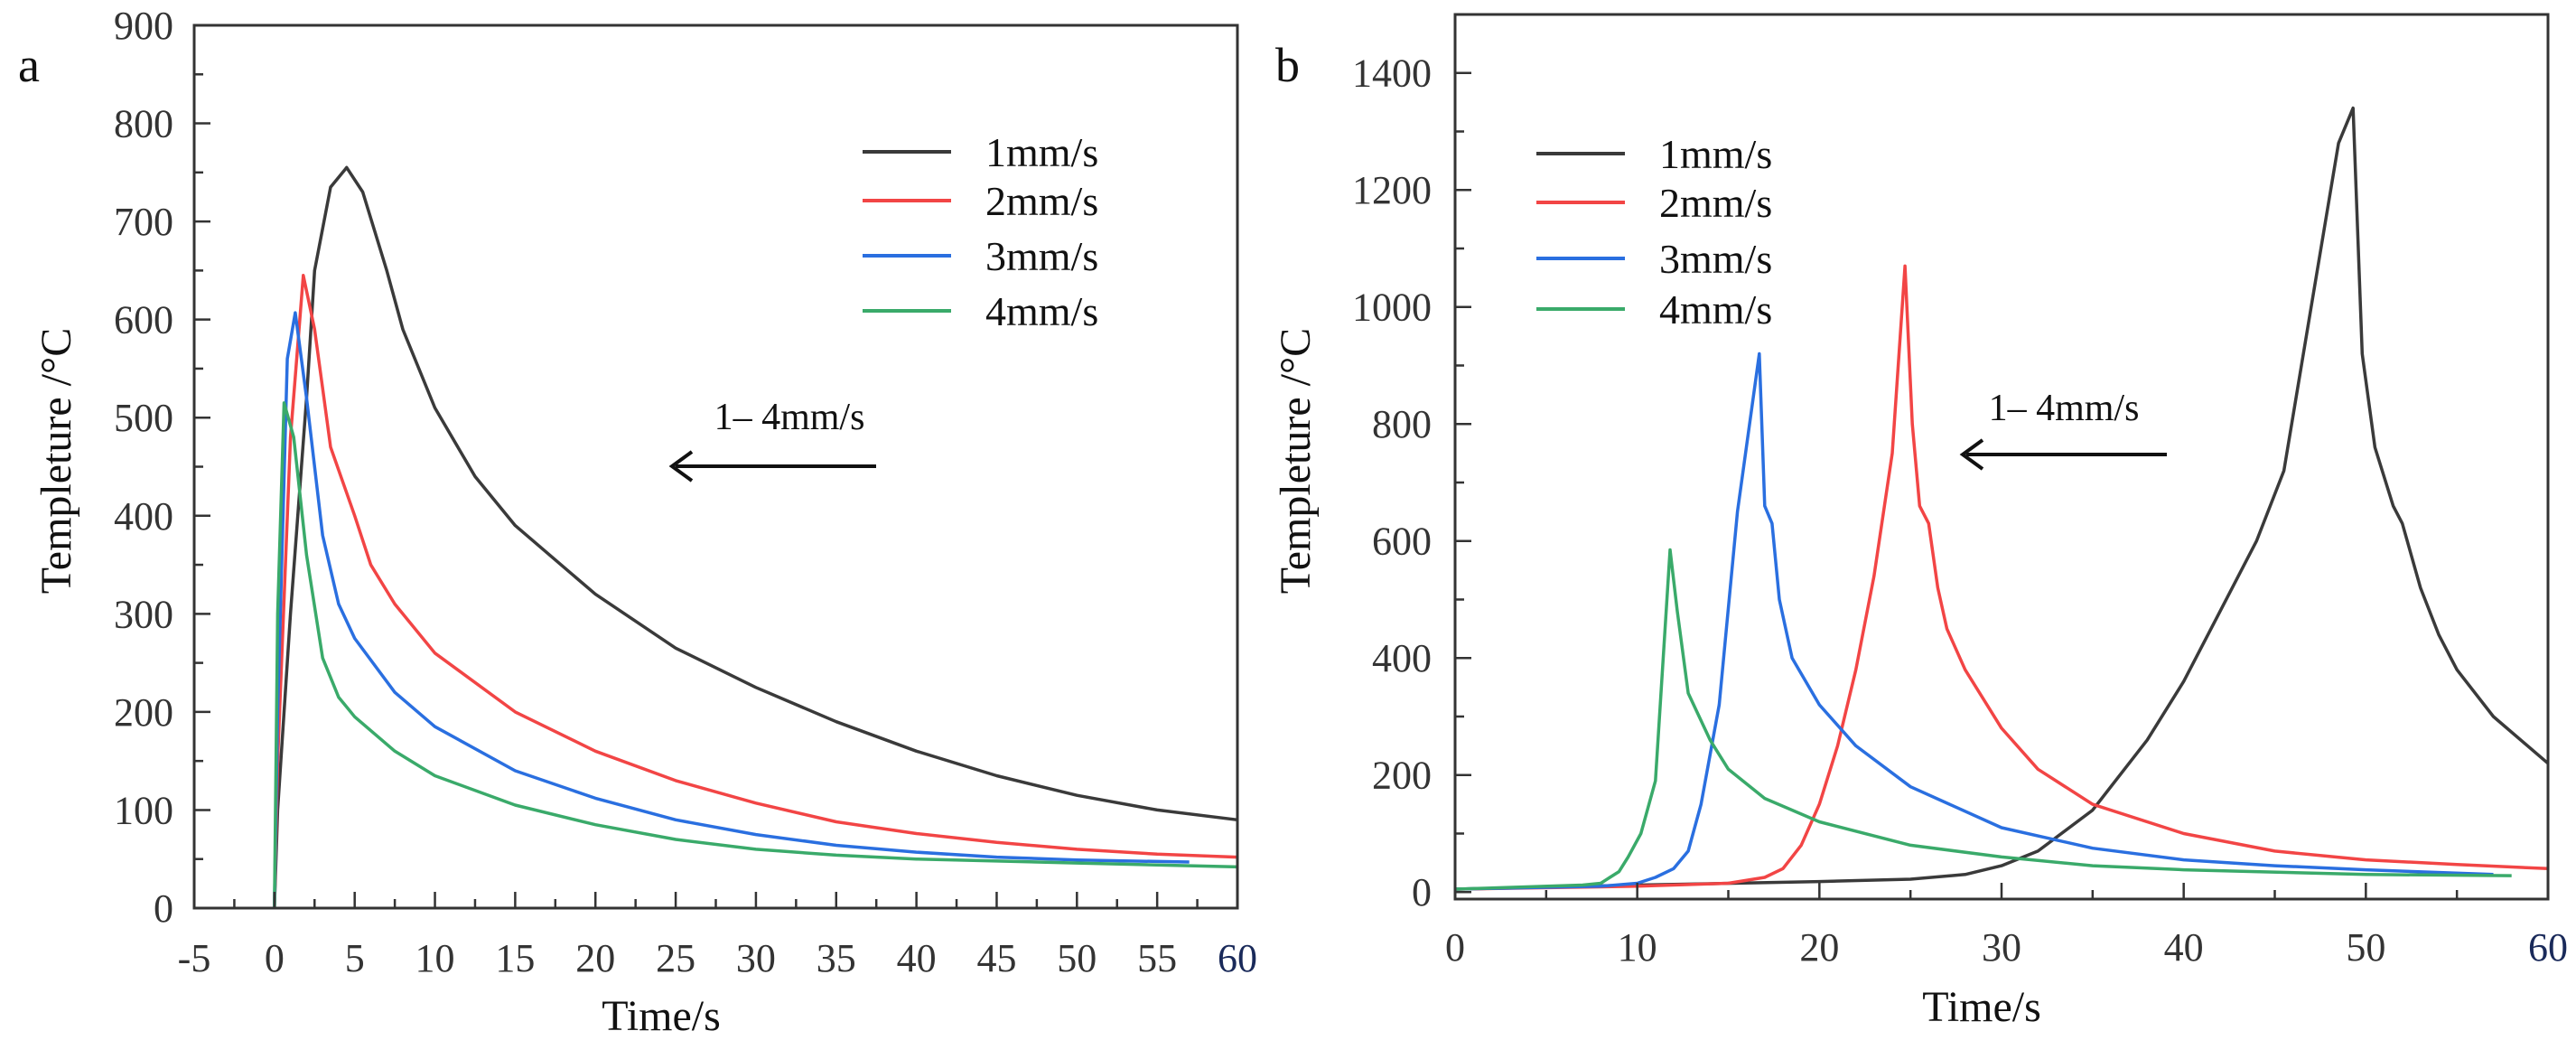  I want to click on y-tick-label: 1200, so click(1392, 190).